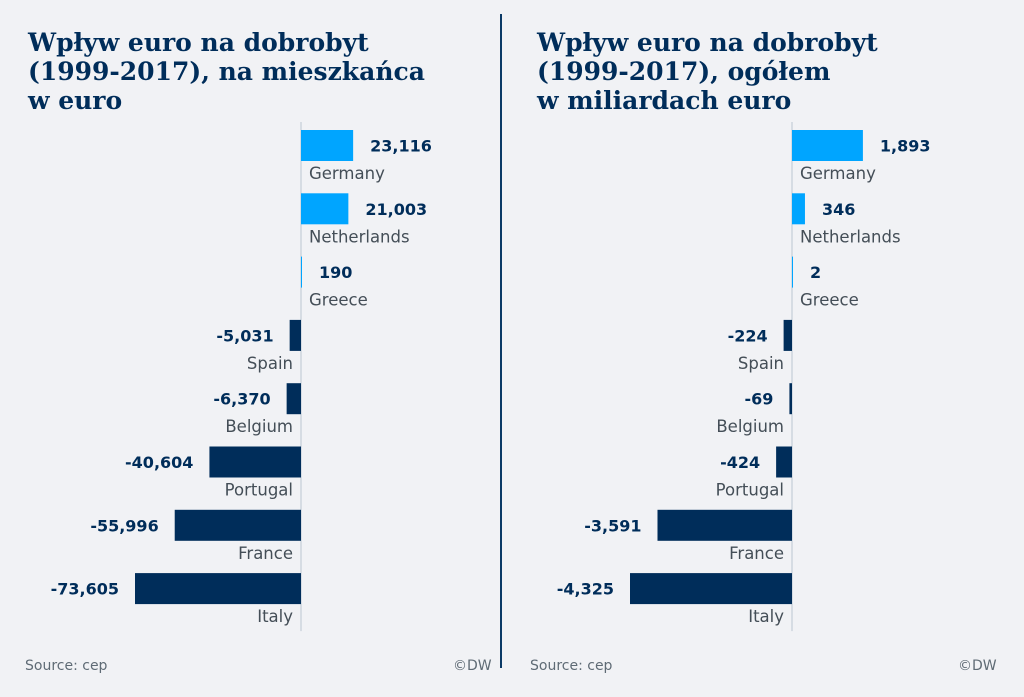 This screenshot has width=1024, height=697. What do you see at coordinates (740, 462) in the screenshot?
I see `right-value-label-portugal: -424` at bounding box center [740, 462].